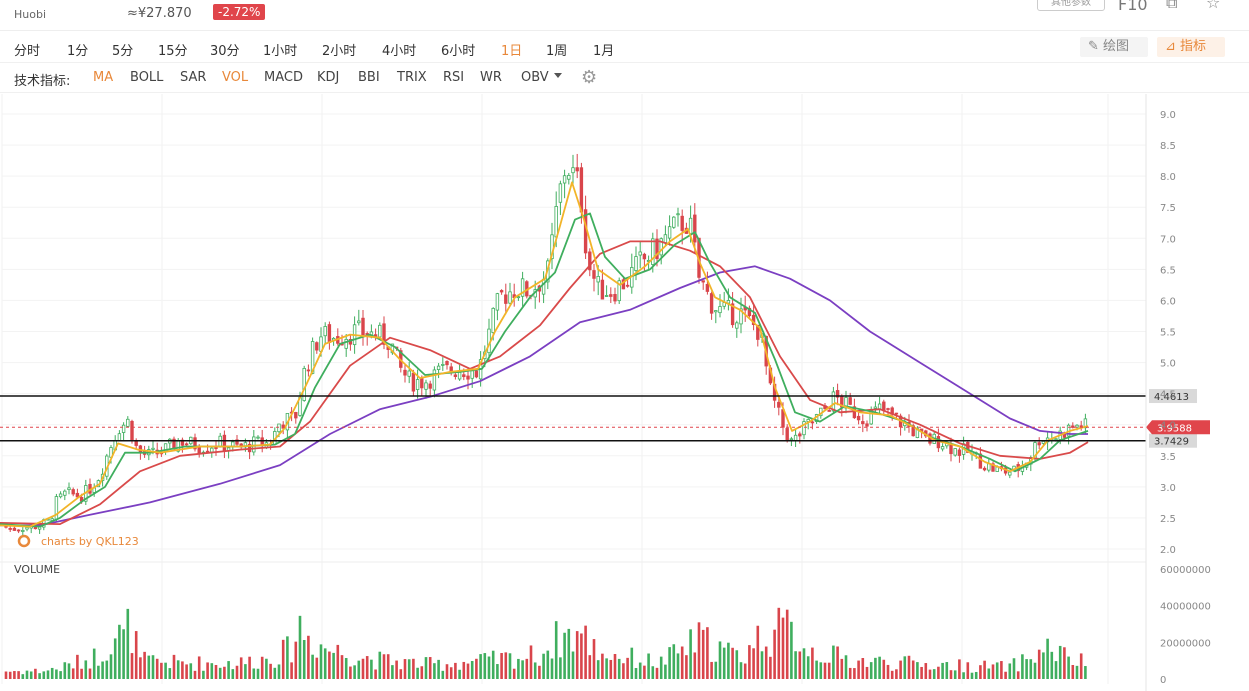 The width and height of the screenshot is (1249, 691). What do you see at coordinates (1114, 47) in the screenshot?
I see `draw-button: ✎ 绘图` at bounding box center [1114, 47].